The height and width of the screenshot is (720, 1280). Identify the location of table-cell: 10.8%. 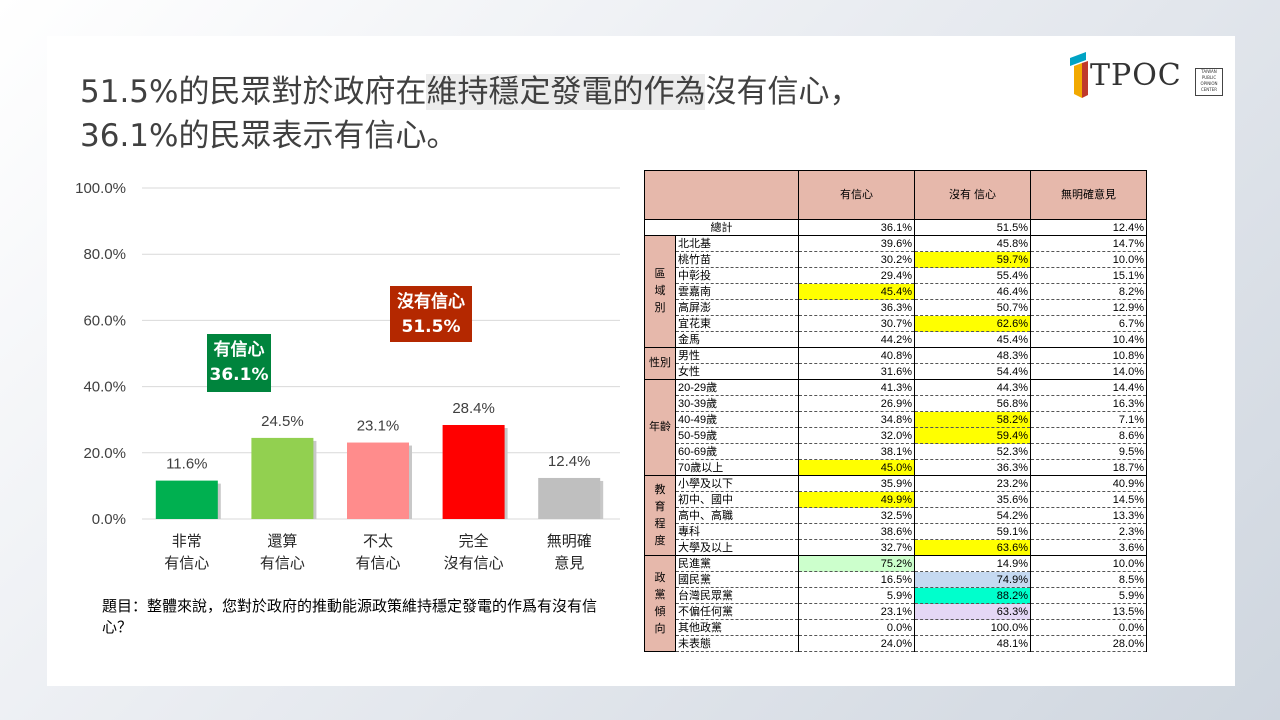
(1088, 355).